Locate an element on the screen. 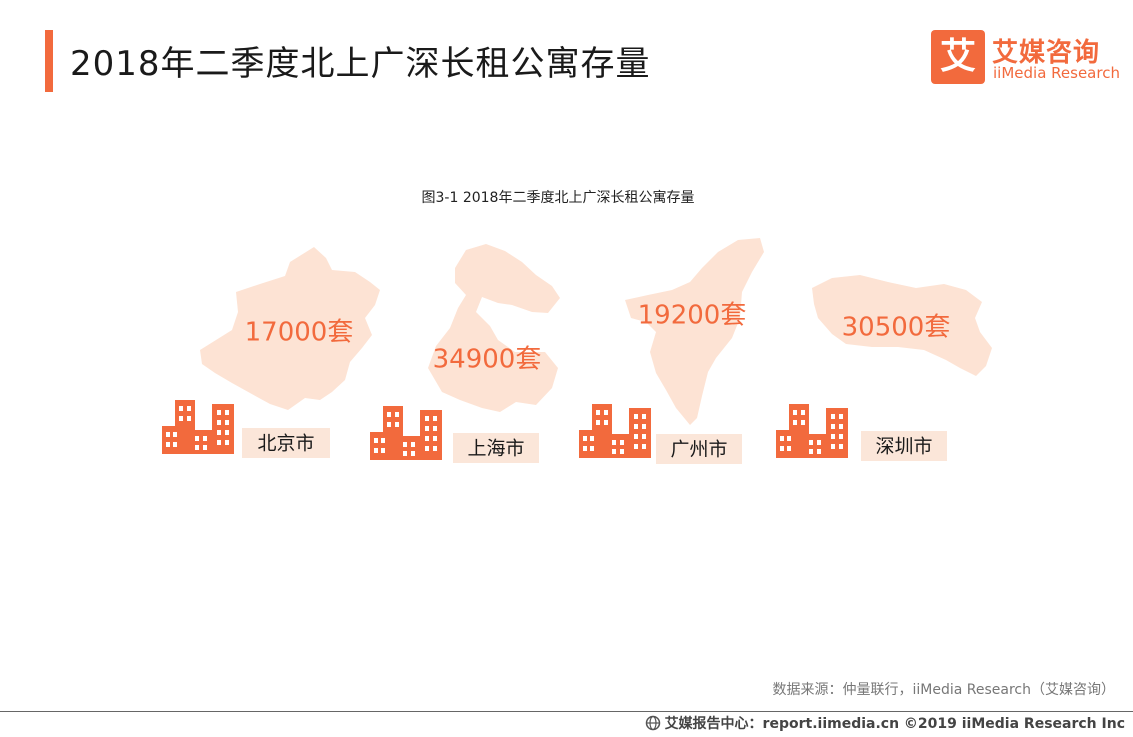 This screenshot has height=737, width=1133. city-label-2: 上海市 is located at coordinates (495, 449).